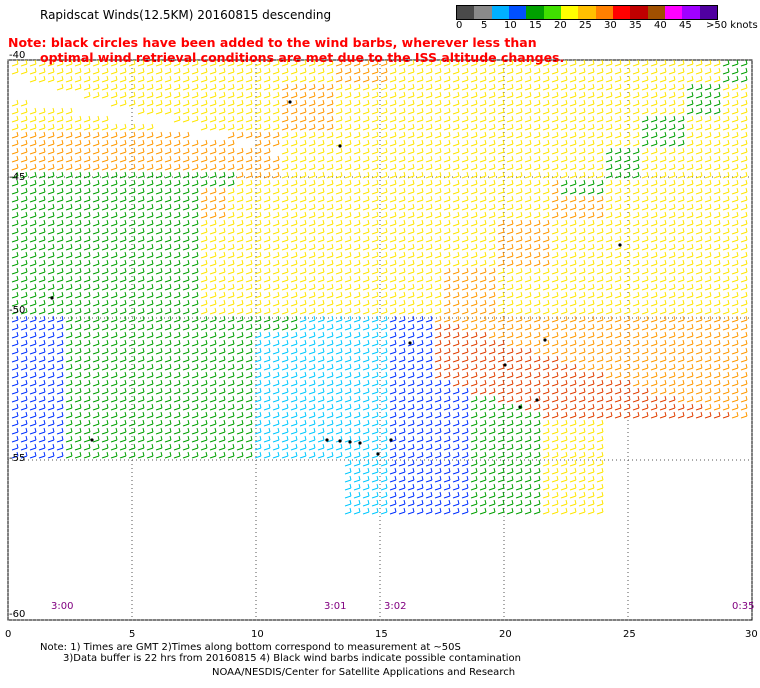 The width and height of the screenshot is (760, 688). What do you see at coordinates (560, 25) in the screenshot?
I see `legend-label: 20` at bounding box center [560, 25].